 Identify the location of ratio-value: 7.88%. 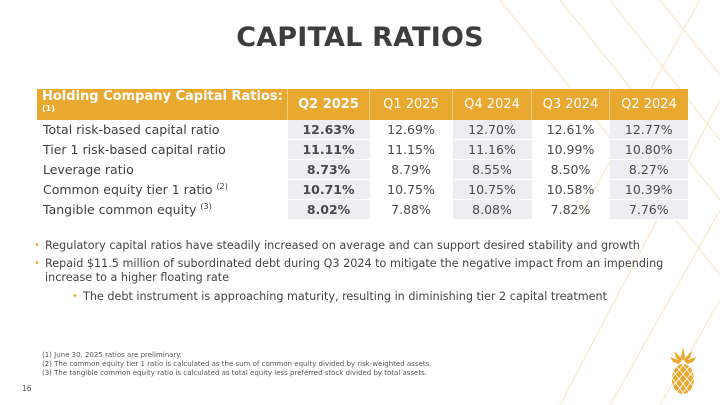
(411, 209).